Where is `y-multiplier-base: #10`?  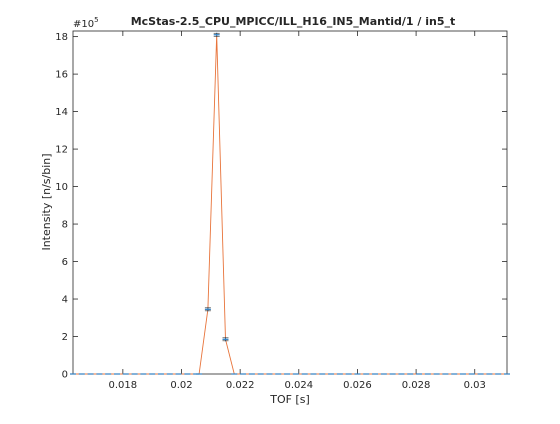
y-multiplier-base: #10 is located at coordinates (83, 24).